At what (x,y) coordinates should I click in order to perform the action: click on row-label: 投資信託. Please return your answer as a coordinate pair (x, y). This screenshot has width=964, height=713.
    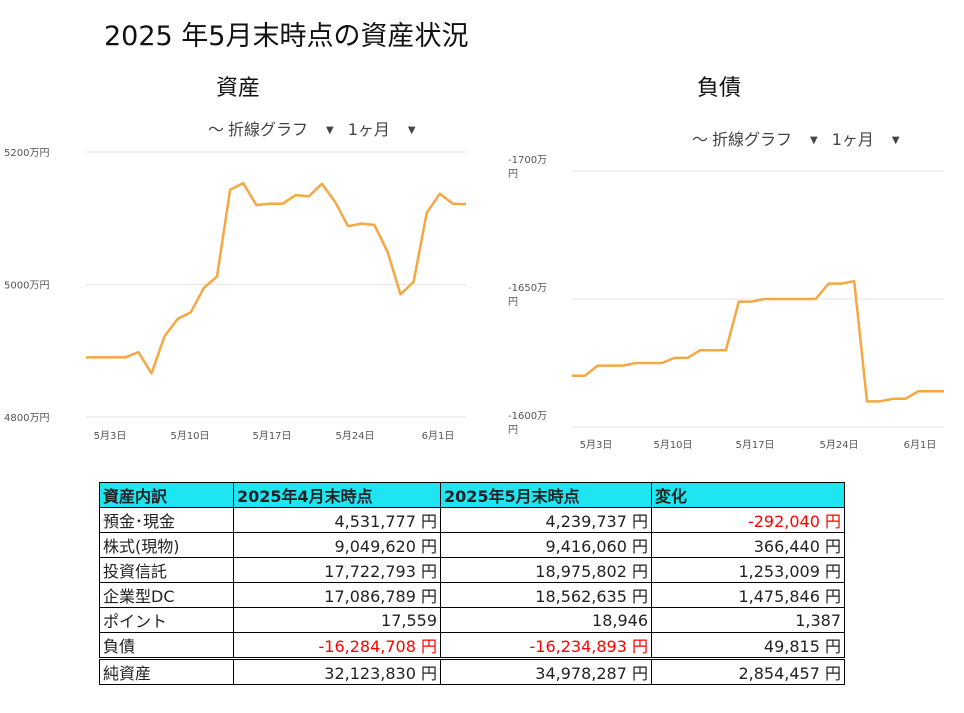
    Looking at the image, I should click on (166, 570).